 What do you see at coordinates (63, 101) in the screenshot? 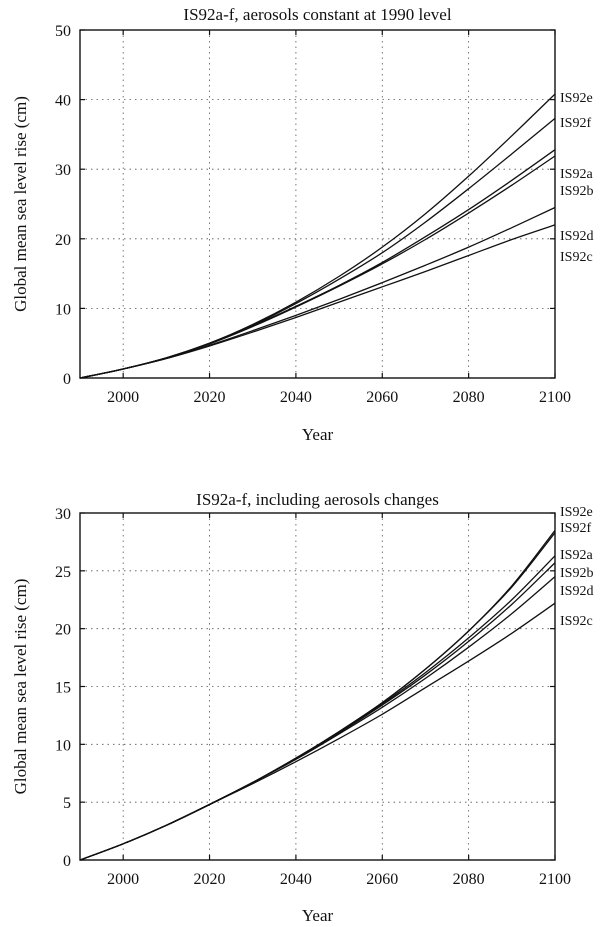
I see `y-tick-label: 40` at bounding box center [63, 101].